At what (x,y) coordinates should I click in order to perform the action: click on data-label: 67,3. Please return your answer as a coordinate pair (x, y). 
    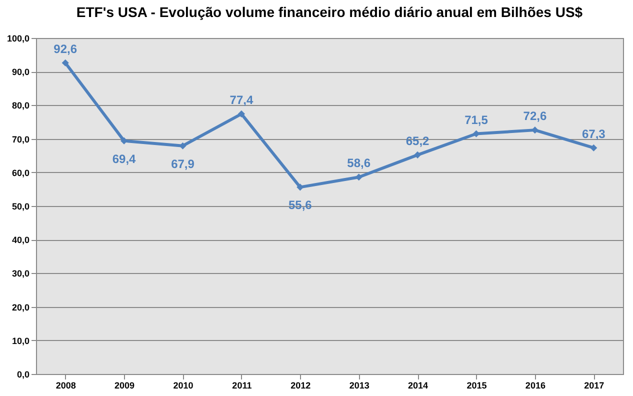
    Looking at the image, I should click on (594, 133).